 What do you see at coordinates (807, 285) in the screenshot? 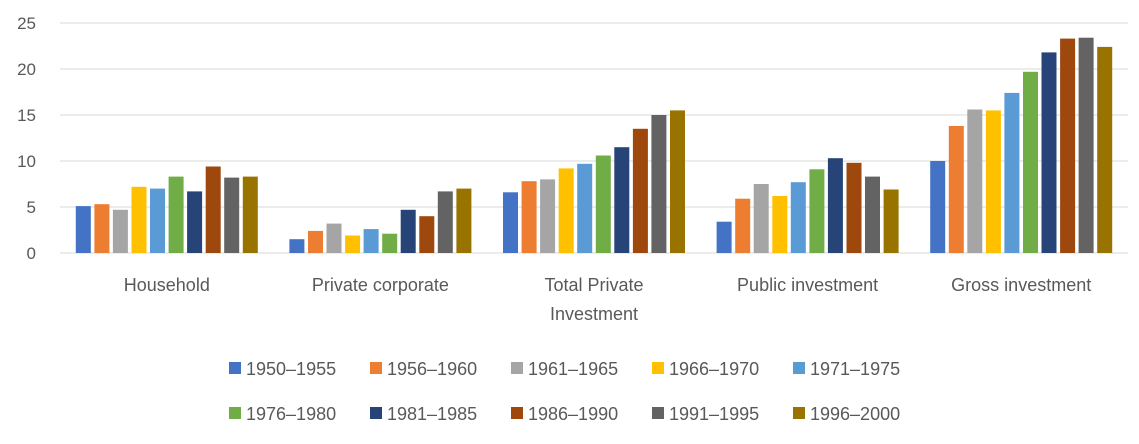
I see `x-category-label: Public investment` at bounding box center [807, 285].